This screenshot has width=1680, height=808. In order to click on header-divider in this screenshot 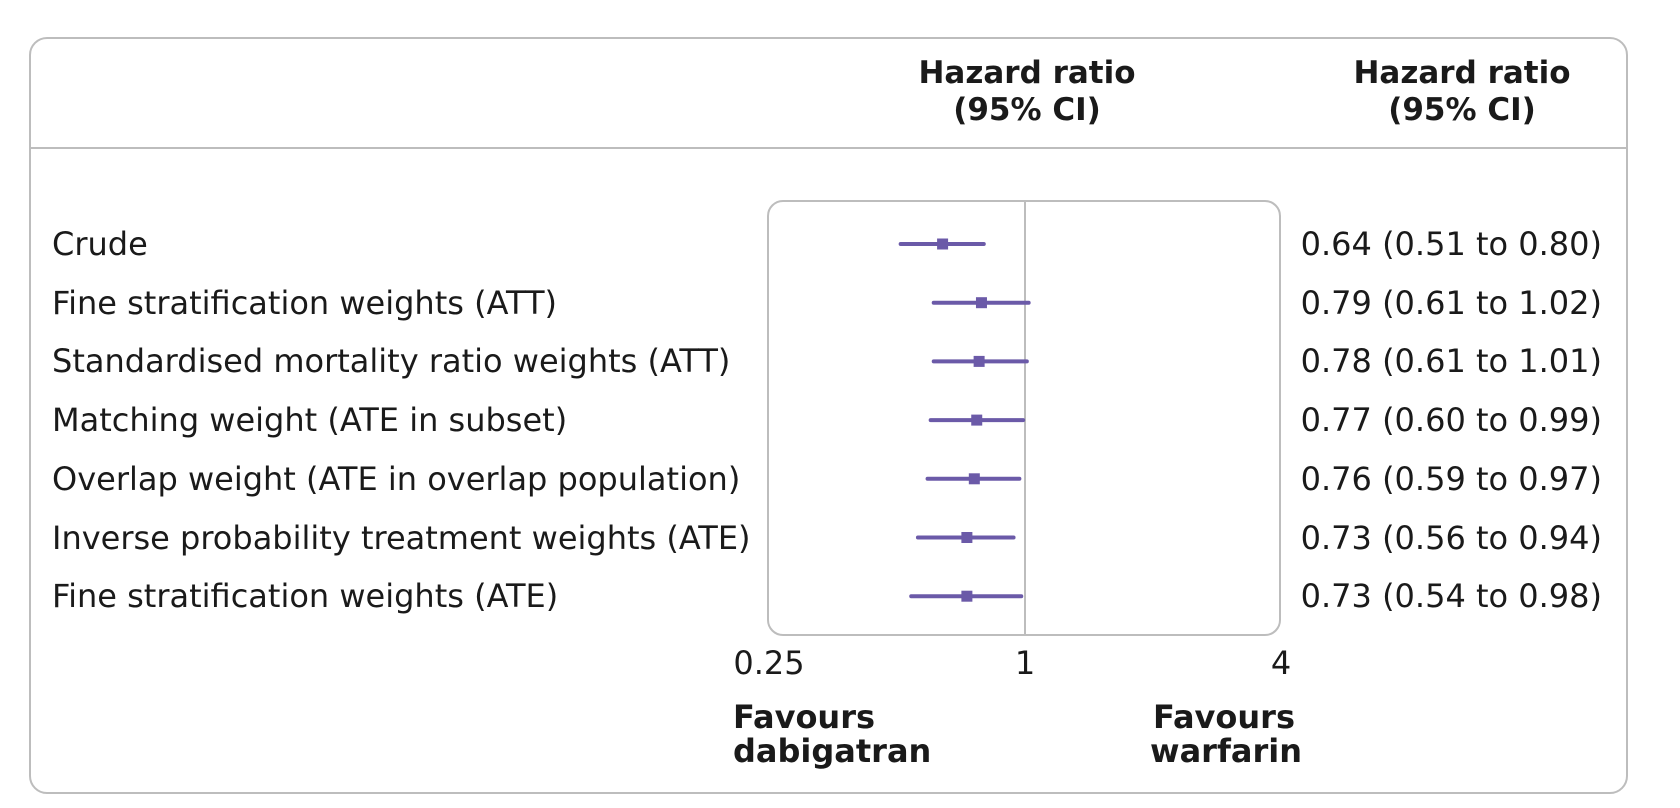, I will do `click(828, 148)`.